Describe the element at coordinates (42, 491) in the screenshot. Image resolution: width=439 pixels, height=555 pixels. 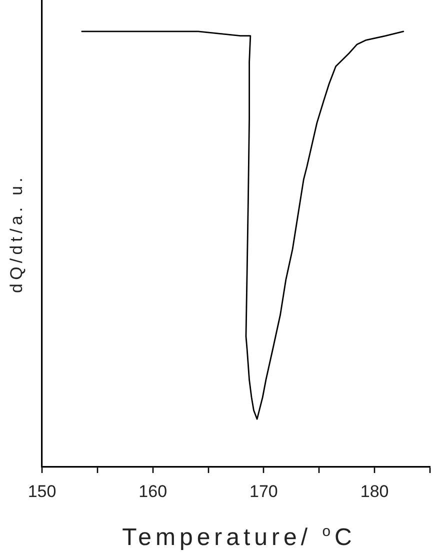
I see `x-tick-label: 150` at that location.